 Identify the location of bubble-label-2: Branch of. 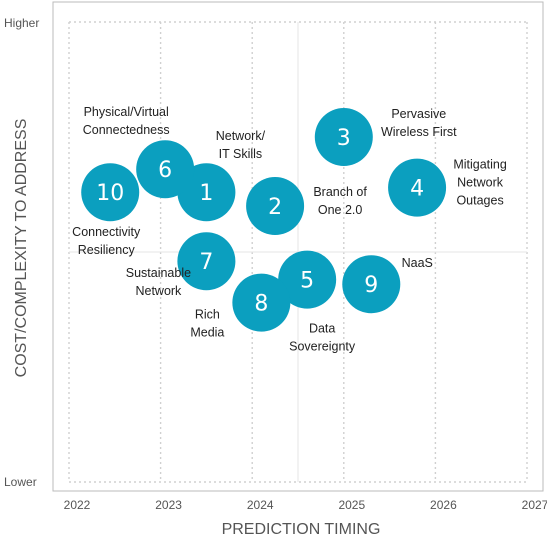
(340, 192).